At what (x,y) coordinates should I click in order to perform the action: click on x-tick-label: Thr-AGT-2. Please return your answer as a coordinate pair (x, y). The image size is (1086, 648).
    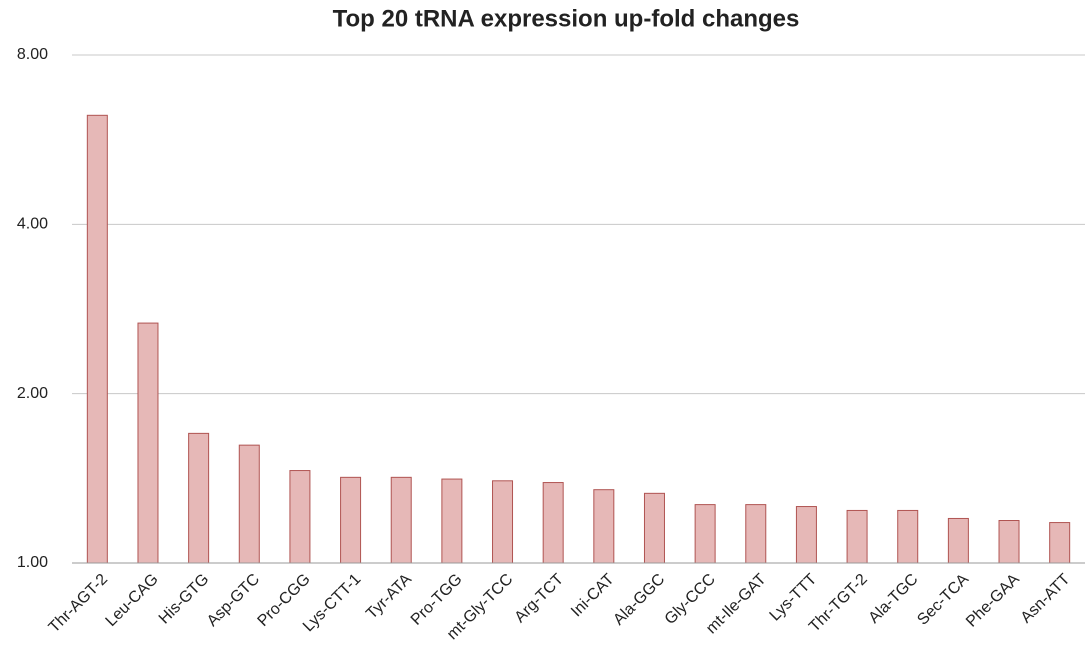
    Looking at the image, I should click on (79, 604).